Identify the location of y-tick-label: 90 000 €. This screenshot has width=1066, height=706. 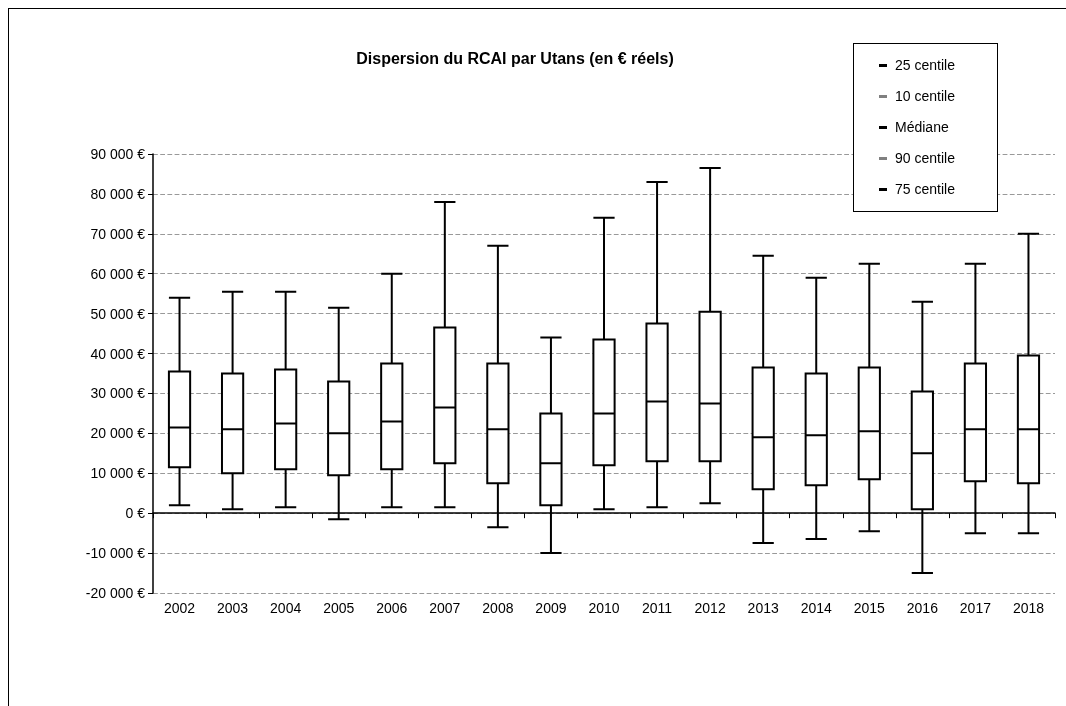
(118, 154).